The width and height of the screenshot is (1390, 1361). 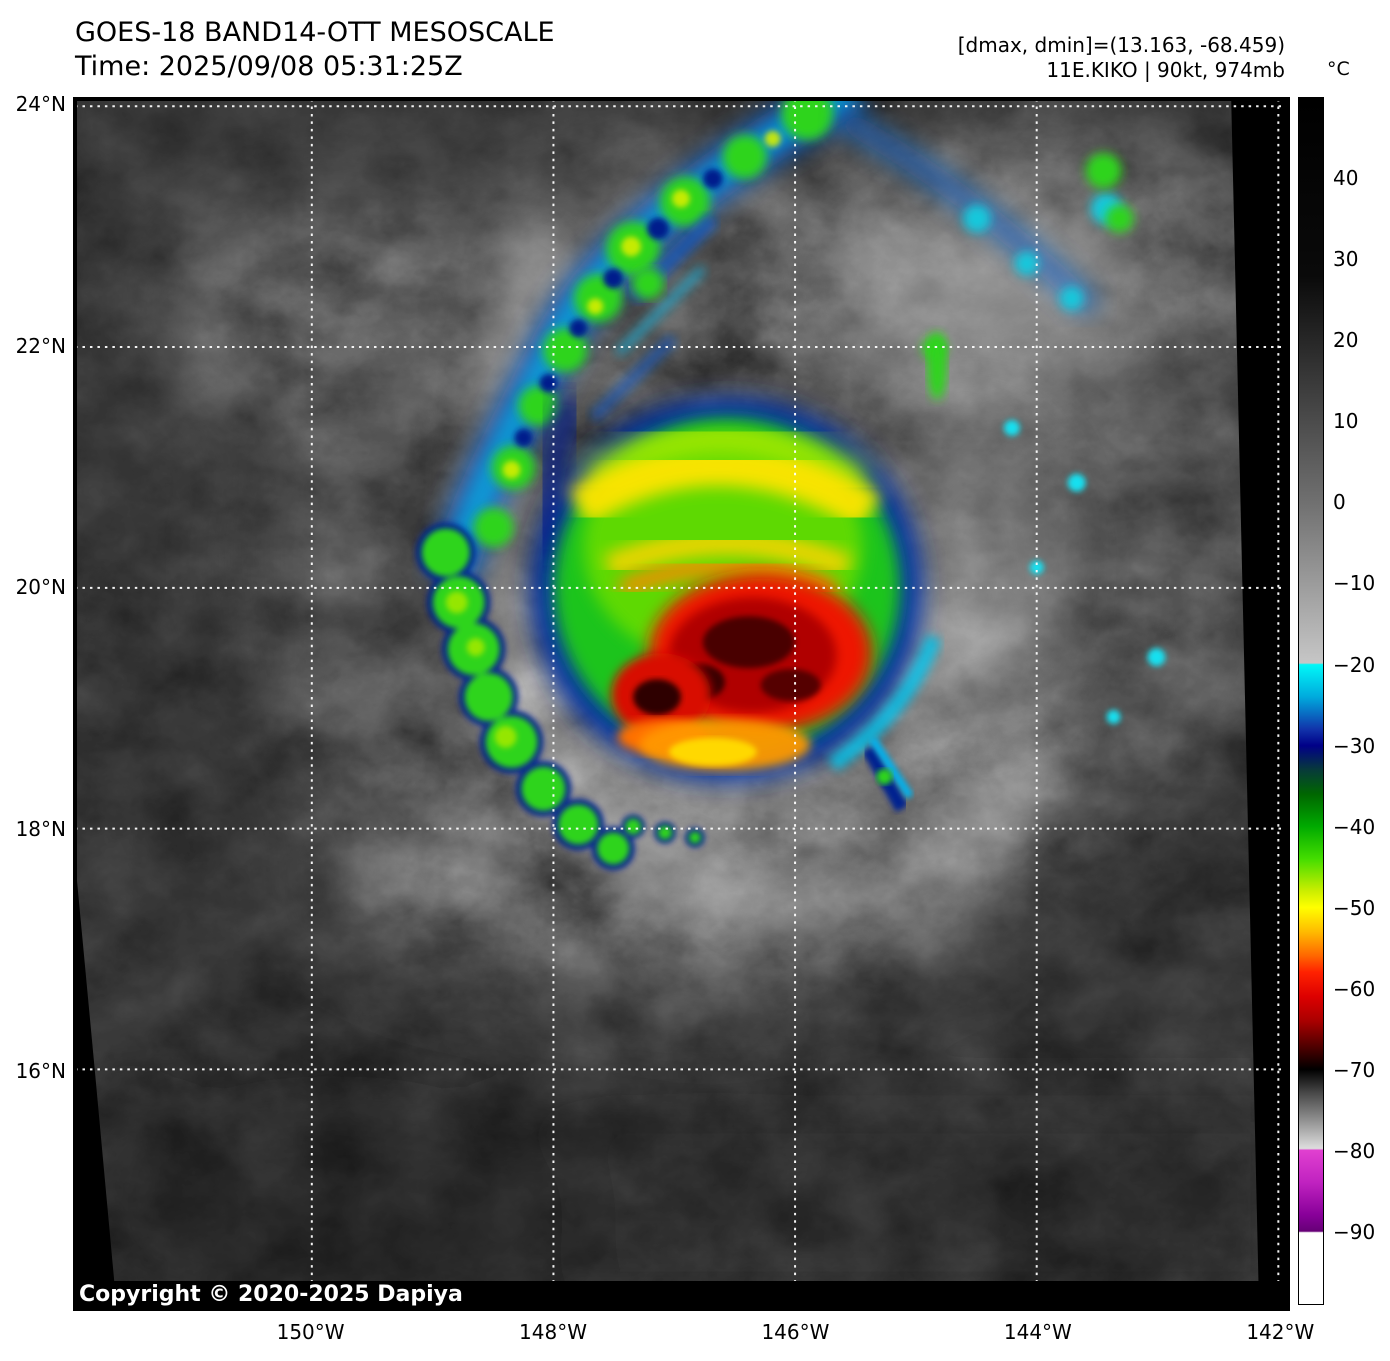 I want to click on lat-tick-label: 16°N, so click(x=40, y=1070).